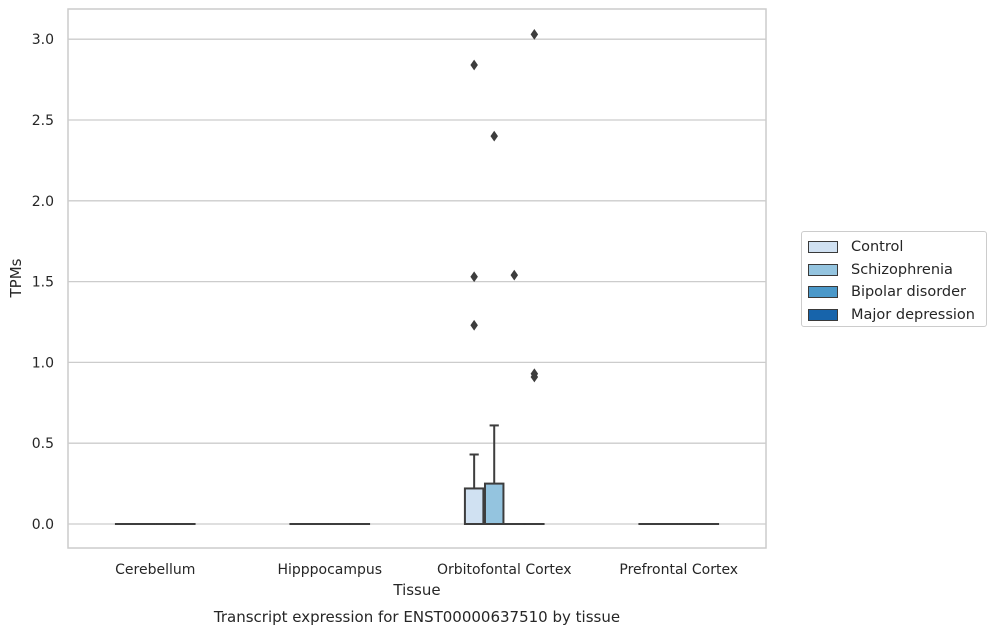 This screenshot has width=997, height=634. What do you see at coordinates (908, 292) in the screenshot?
I see `legend-label: Bipolar disorder` at bounding box center [908, 292].